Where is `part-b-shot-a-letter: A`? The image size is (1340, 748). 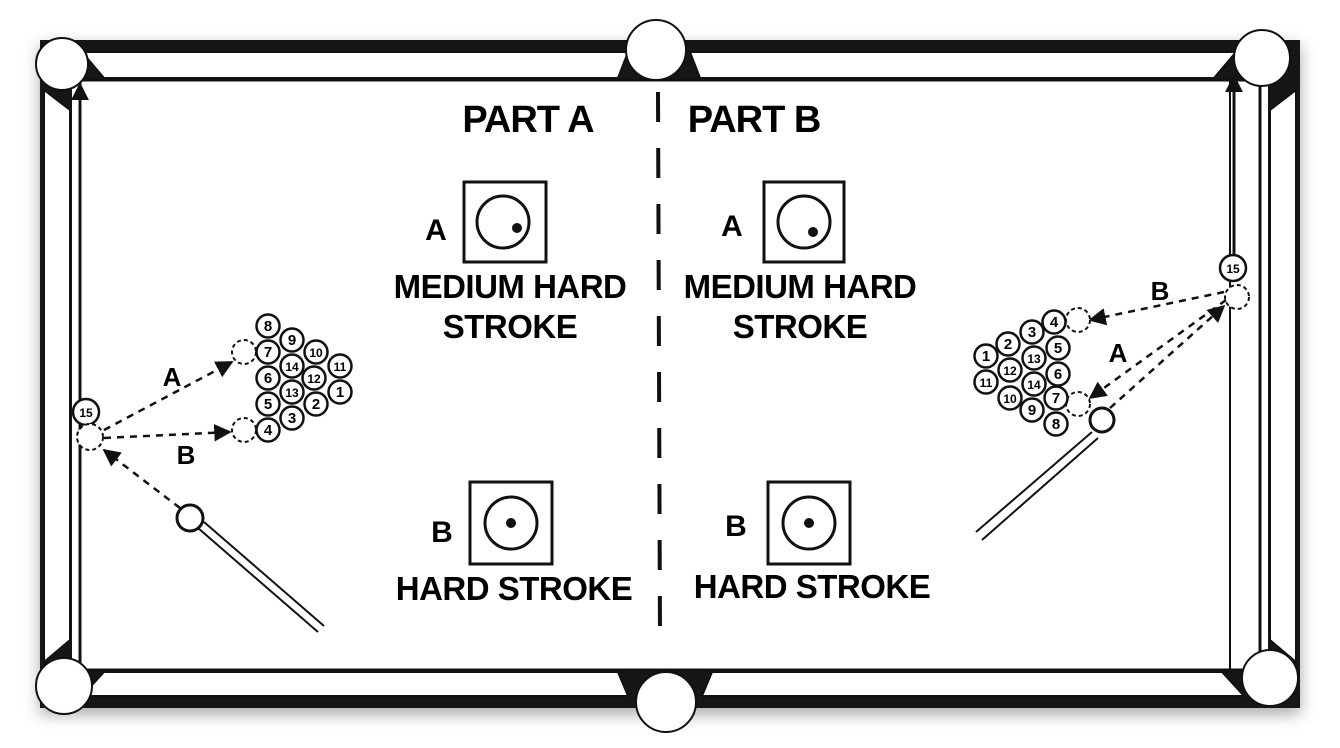 part-b-shot-a-letter: A is located at coordinates (732, 226).